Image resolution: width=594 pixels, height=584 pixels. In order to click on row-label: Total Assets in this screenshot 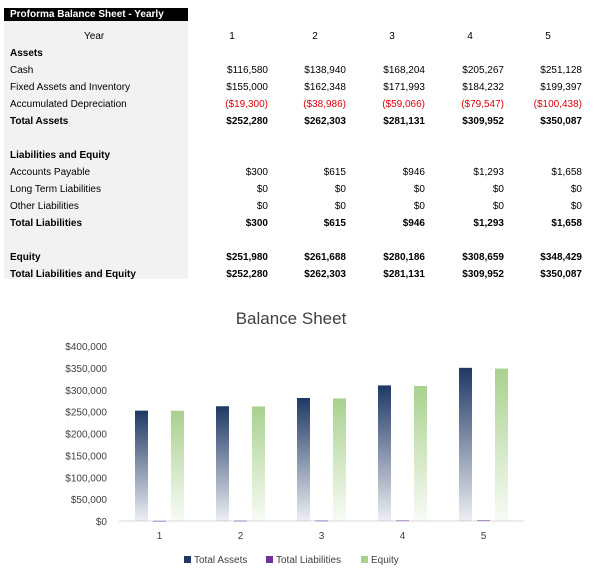, I will do `click(39, 121)`.